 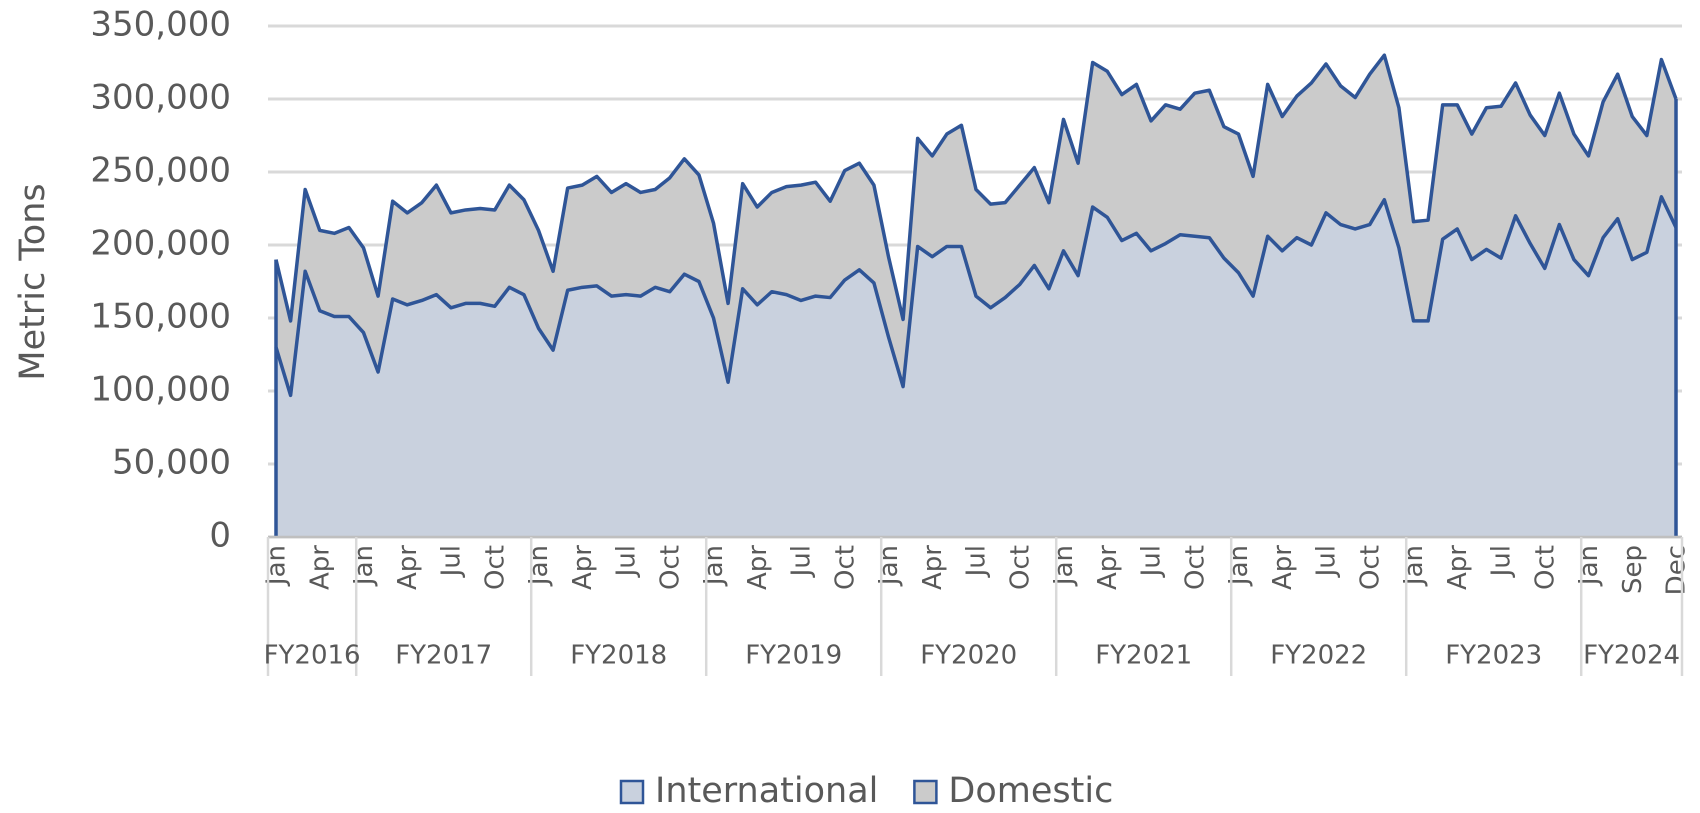 What do you see at coordinates (1631, 656) in the screenshot?
I see `group-label: FY2024` at bounding box center [1631, 656].